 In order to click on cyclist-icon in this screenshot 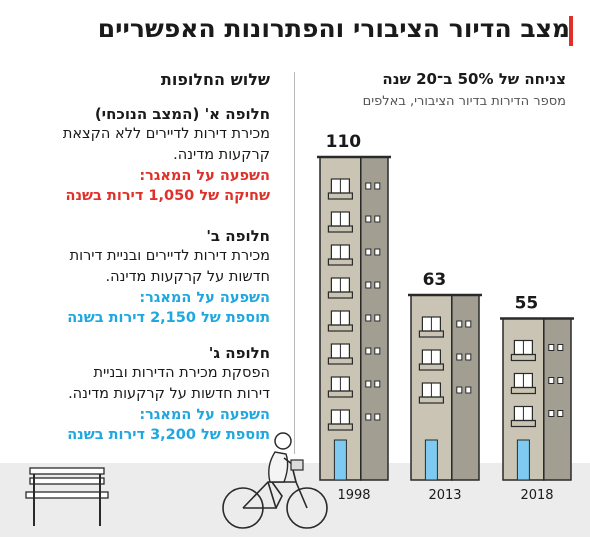, I will do `click(275, 480)`.